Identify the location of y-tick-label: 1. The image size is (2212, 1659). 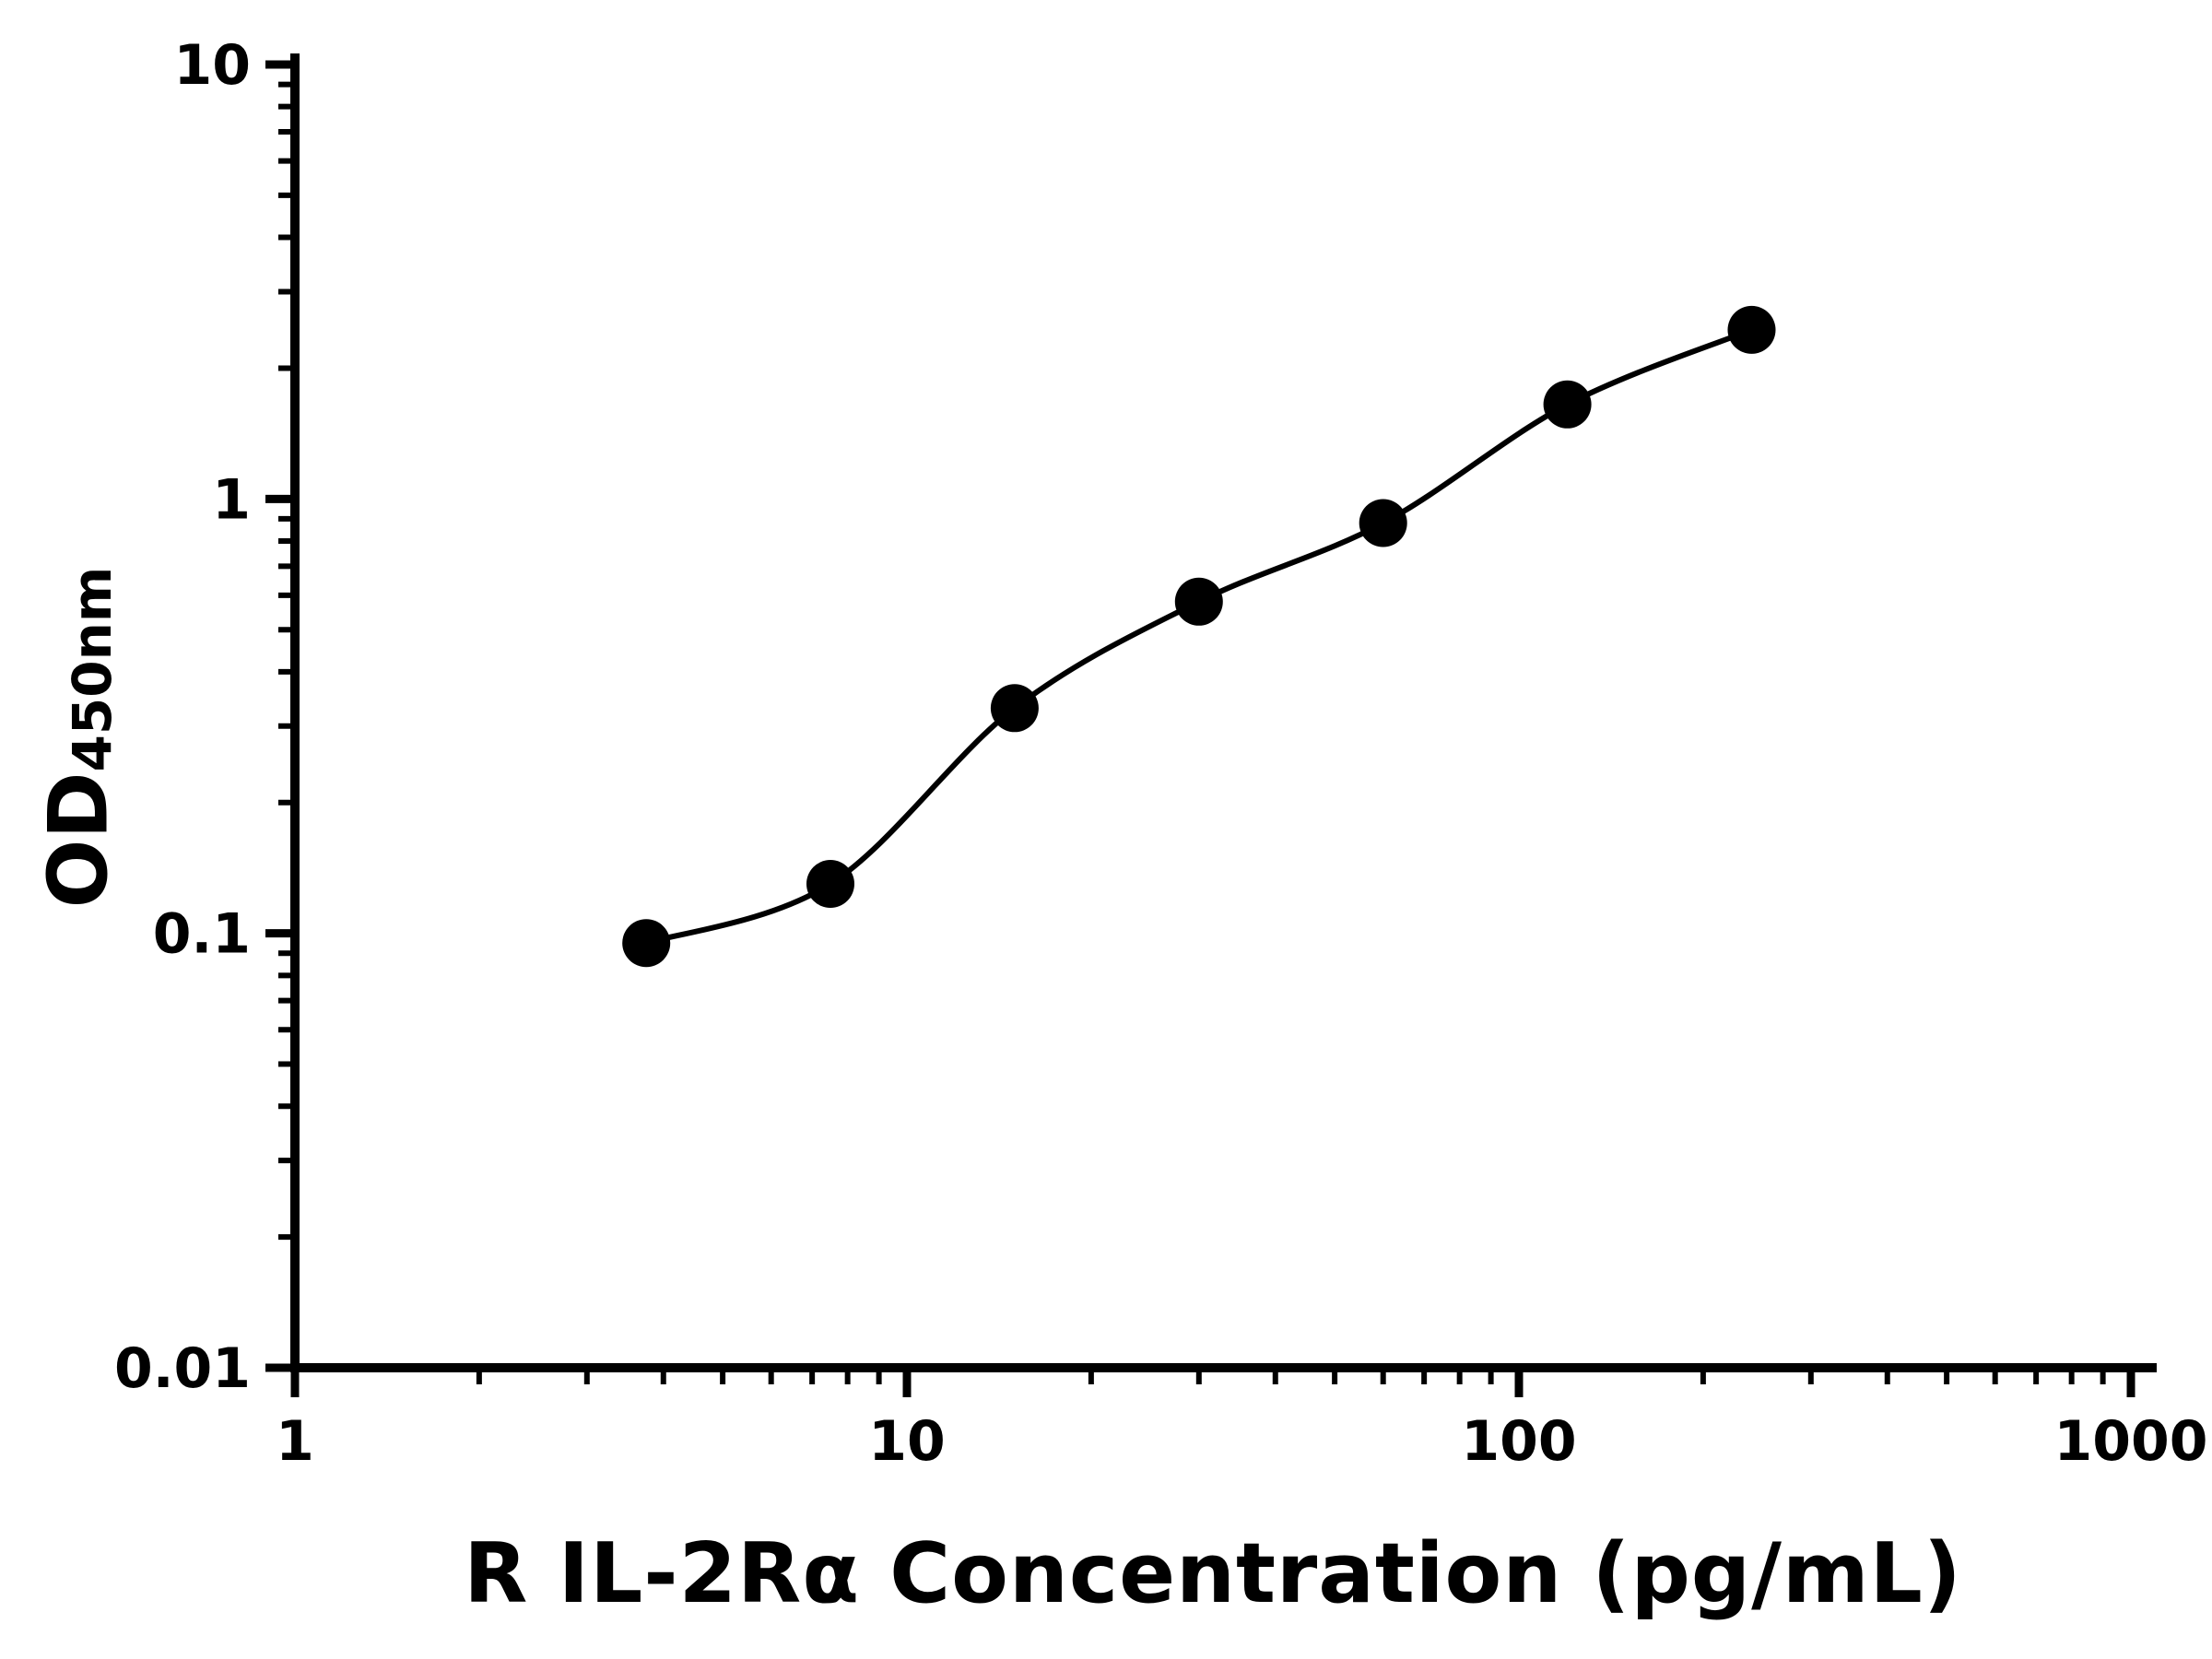
(231, 499).